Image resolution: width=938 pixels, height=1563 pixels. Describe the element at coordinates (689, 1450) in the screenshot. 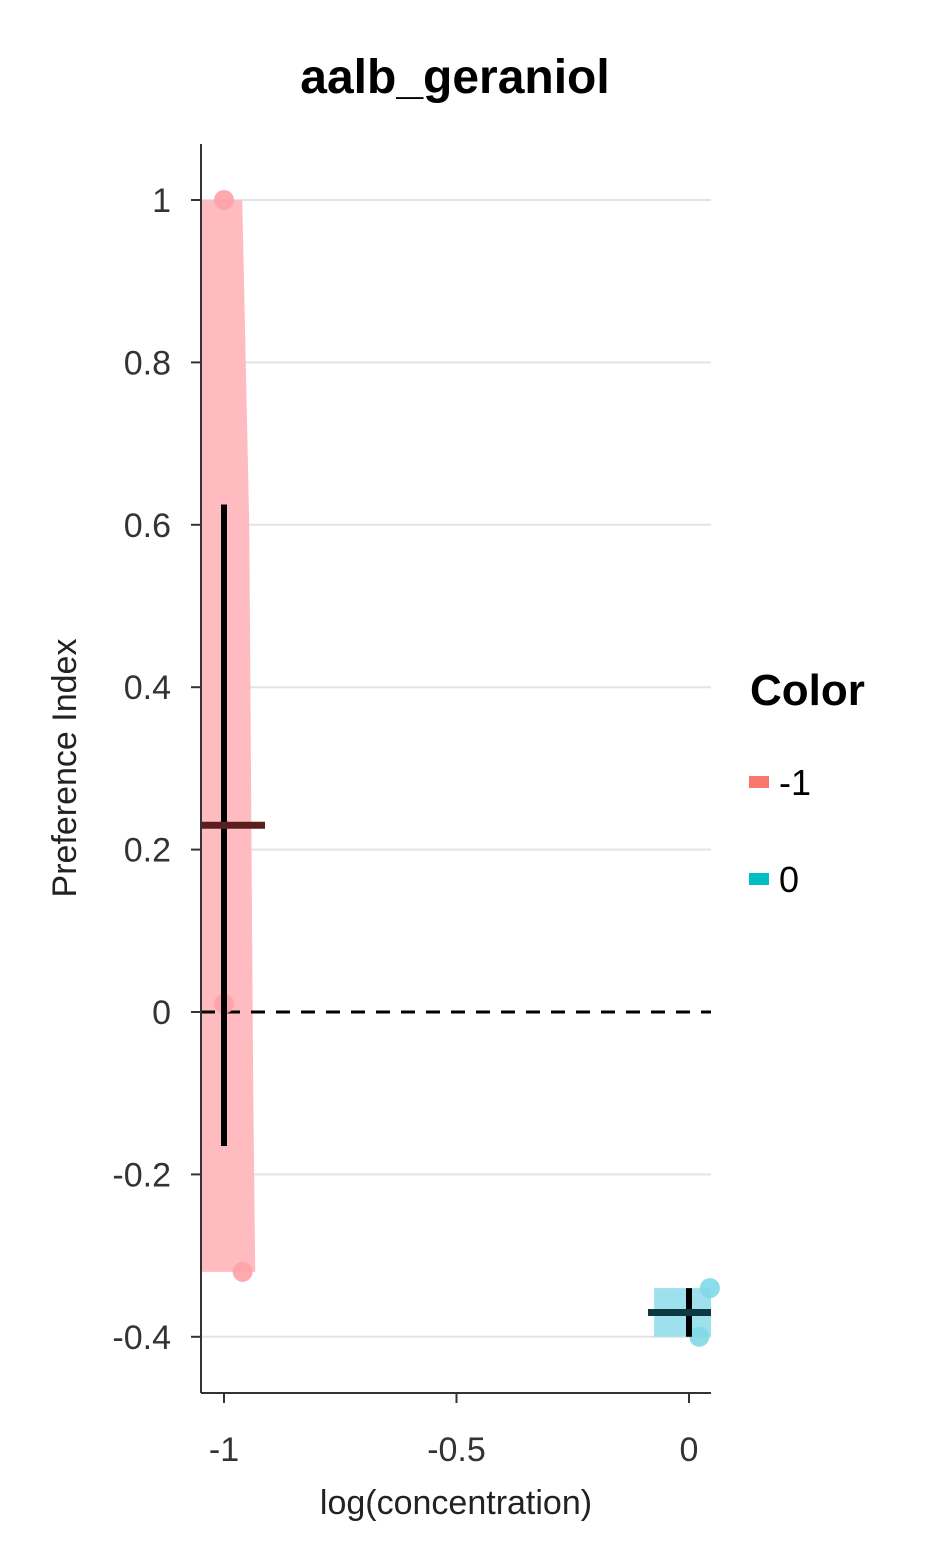

I see `x-tick-label-2: 0` at that location.